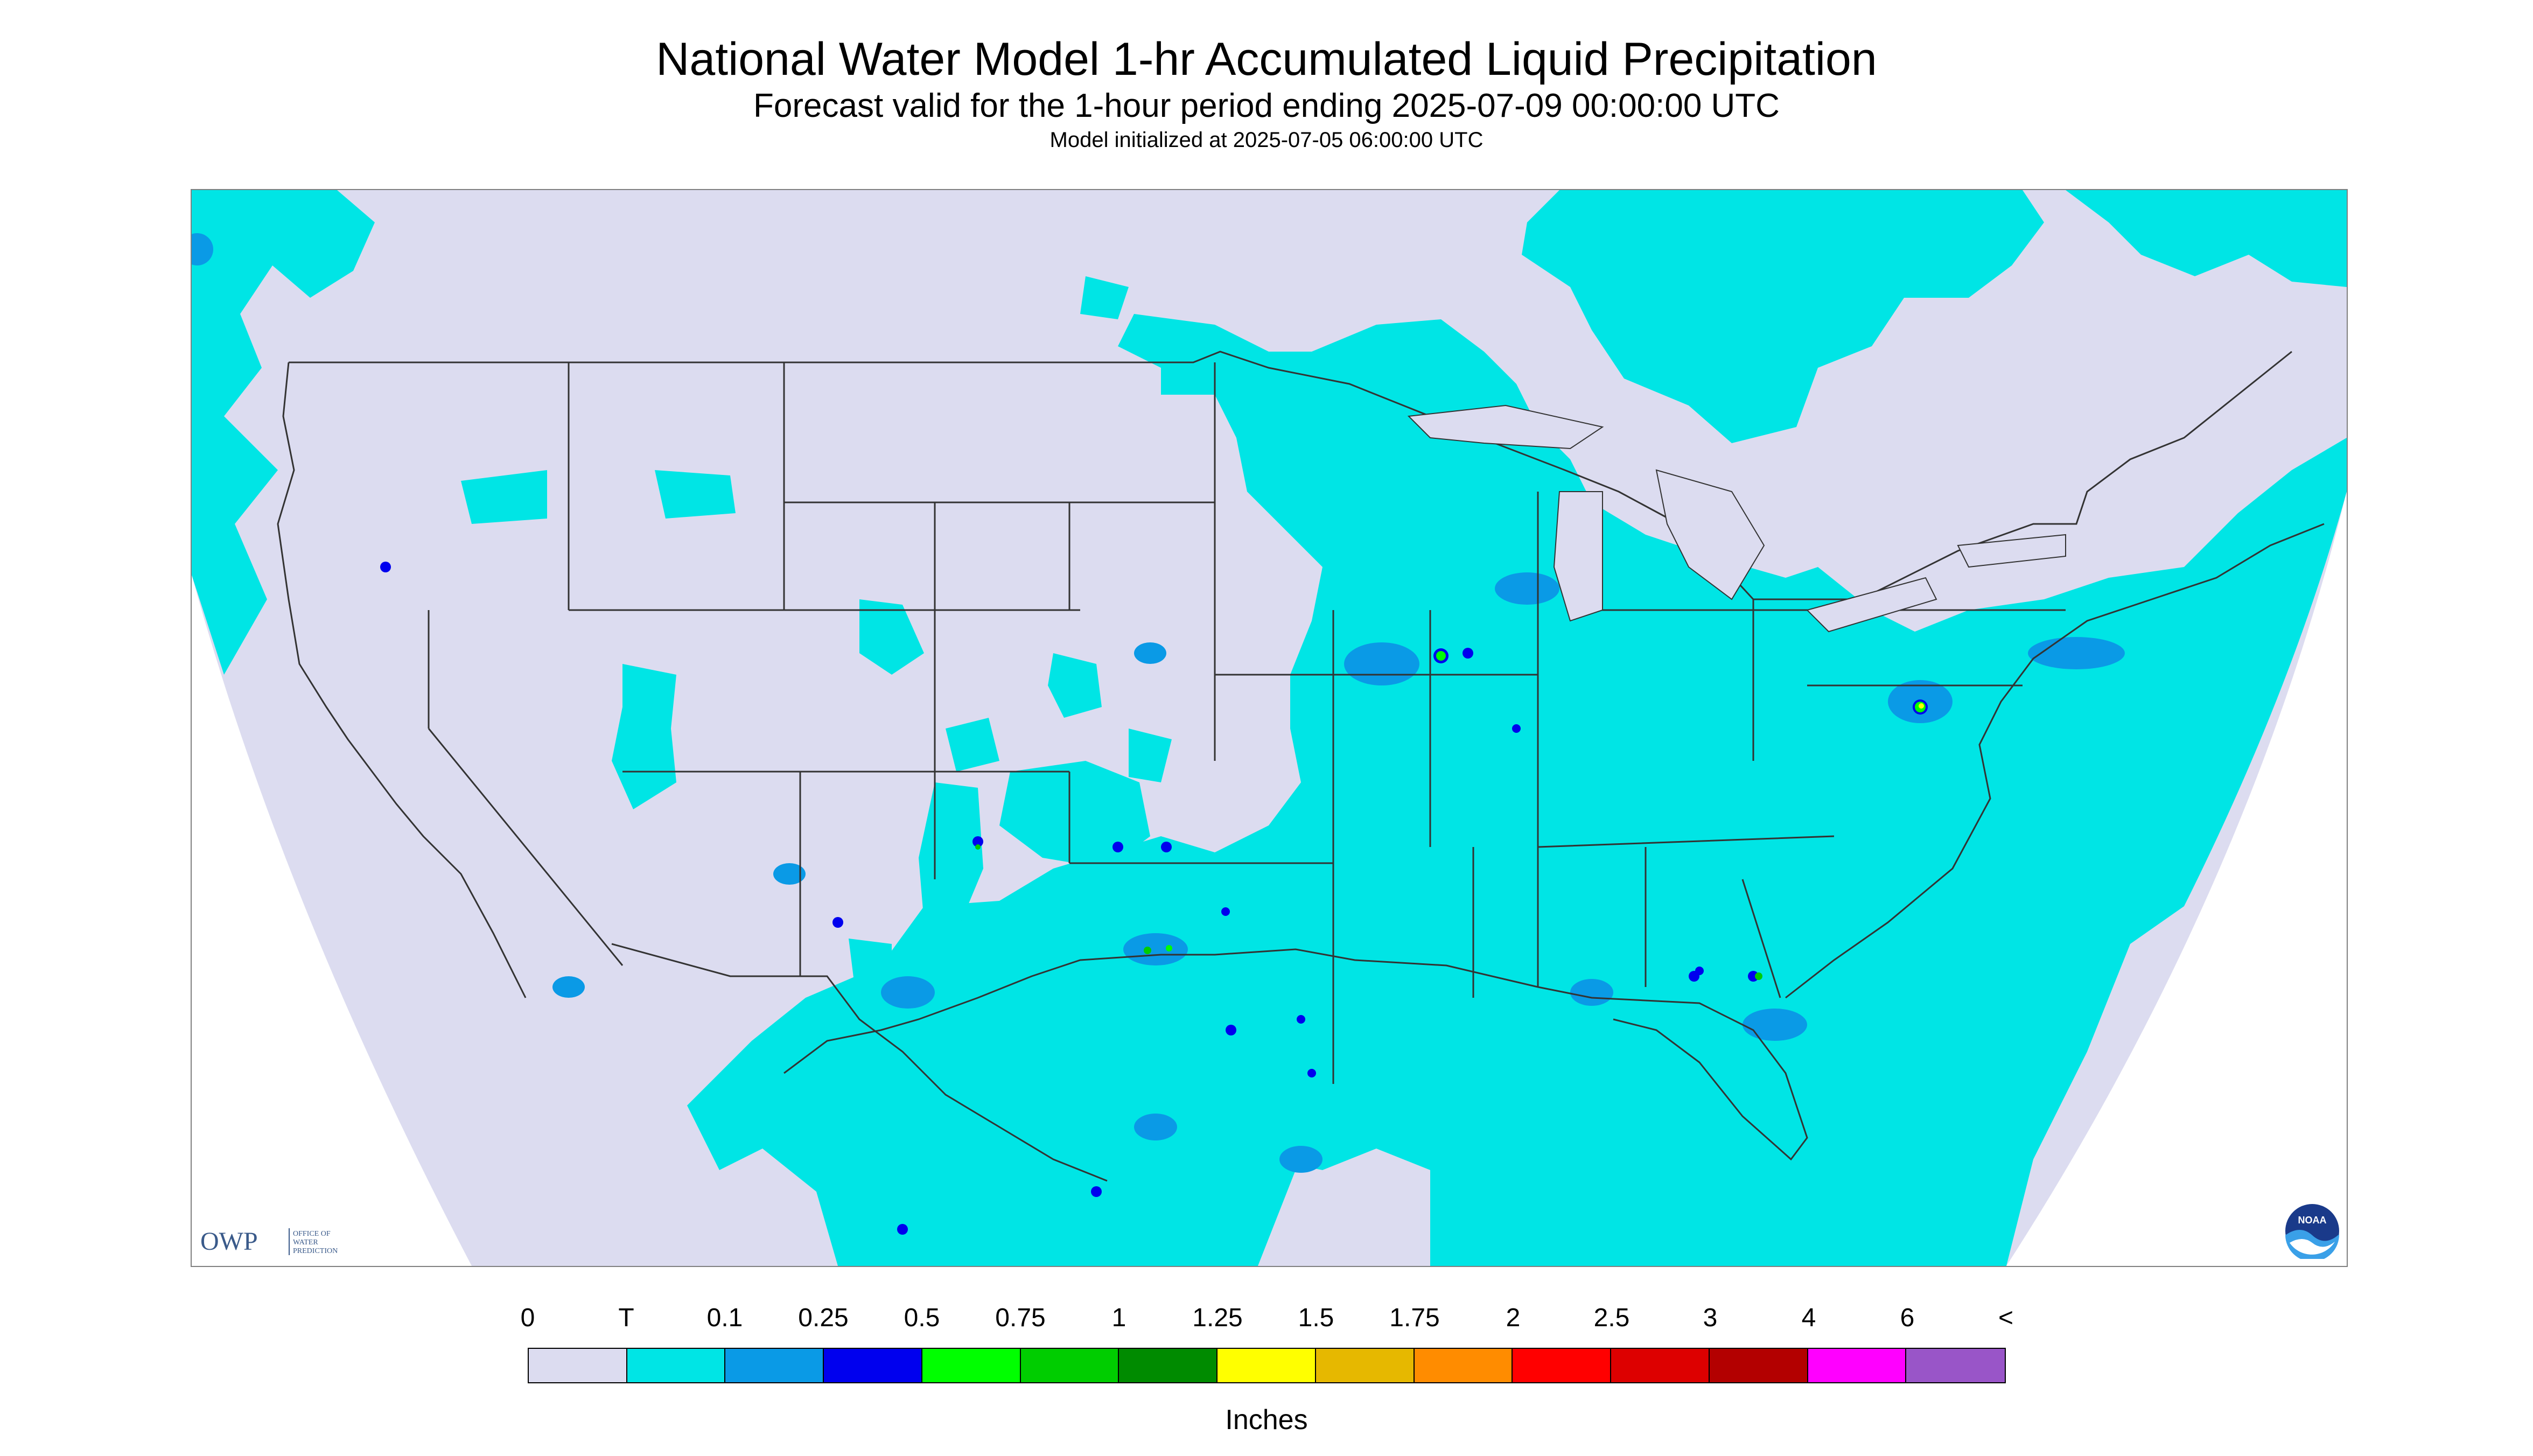 This screenshot has height=1456, width=2533. I want to click on legend-tick-labels: 0 T 0.1 0.25 0.5 0.75 1 1.25 1.5 1.75 2 2.5 3 4 6 <, so click(1267, 1318).